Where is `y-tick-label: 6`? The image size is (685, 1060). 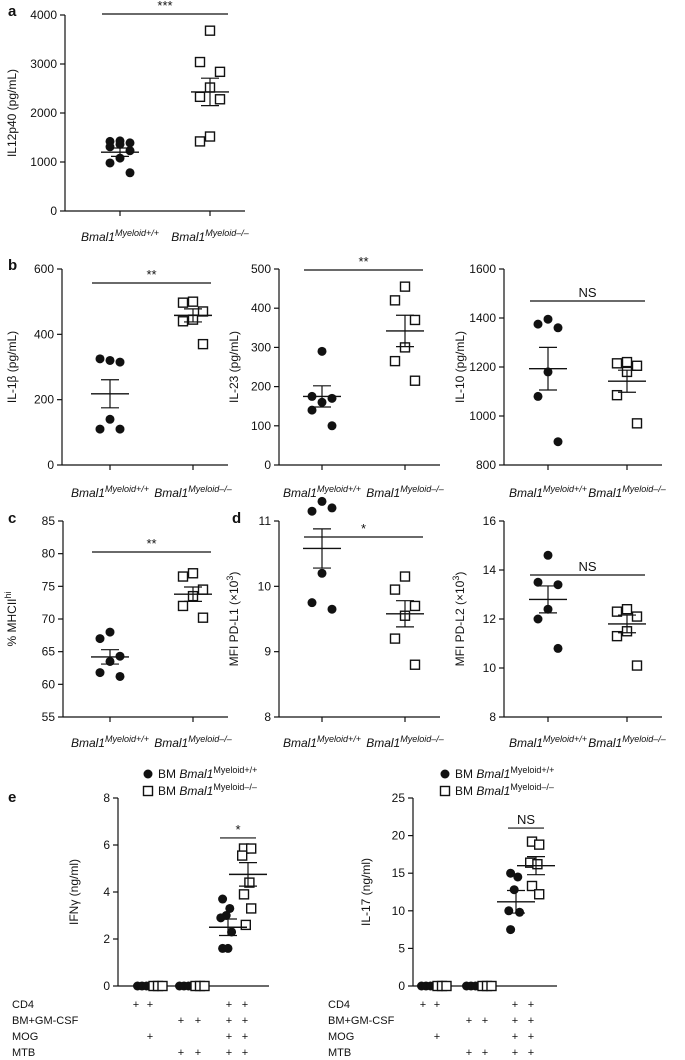 y-tick-label: 6 is located at coordinates (106, 845).